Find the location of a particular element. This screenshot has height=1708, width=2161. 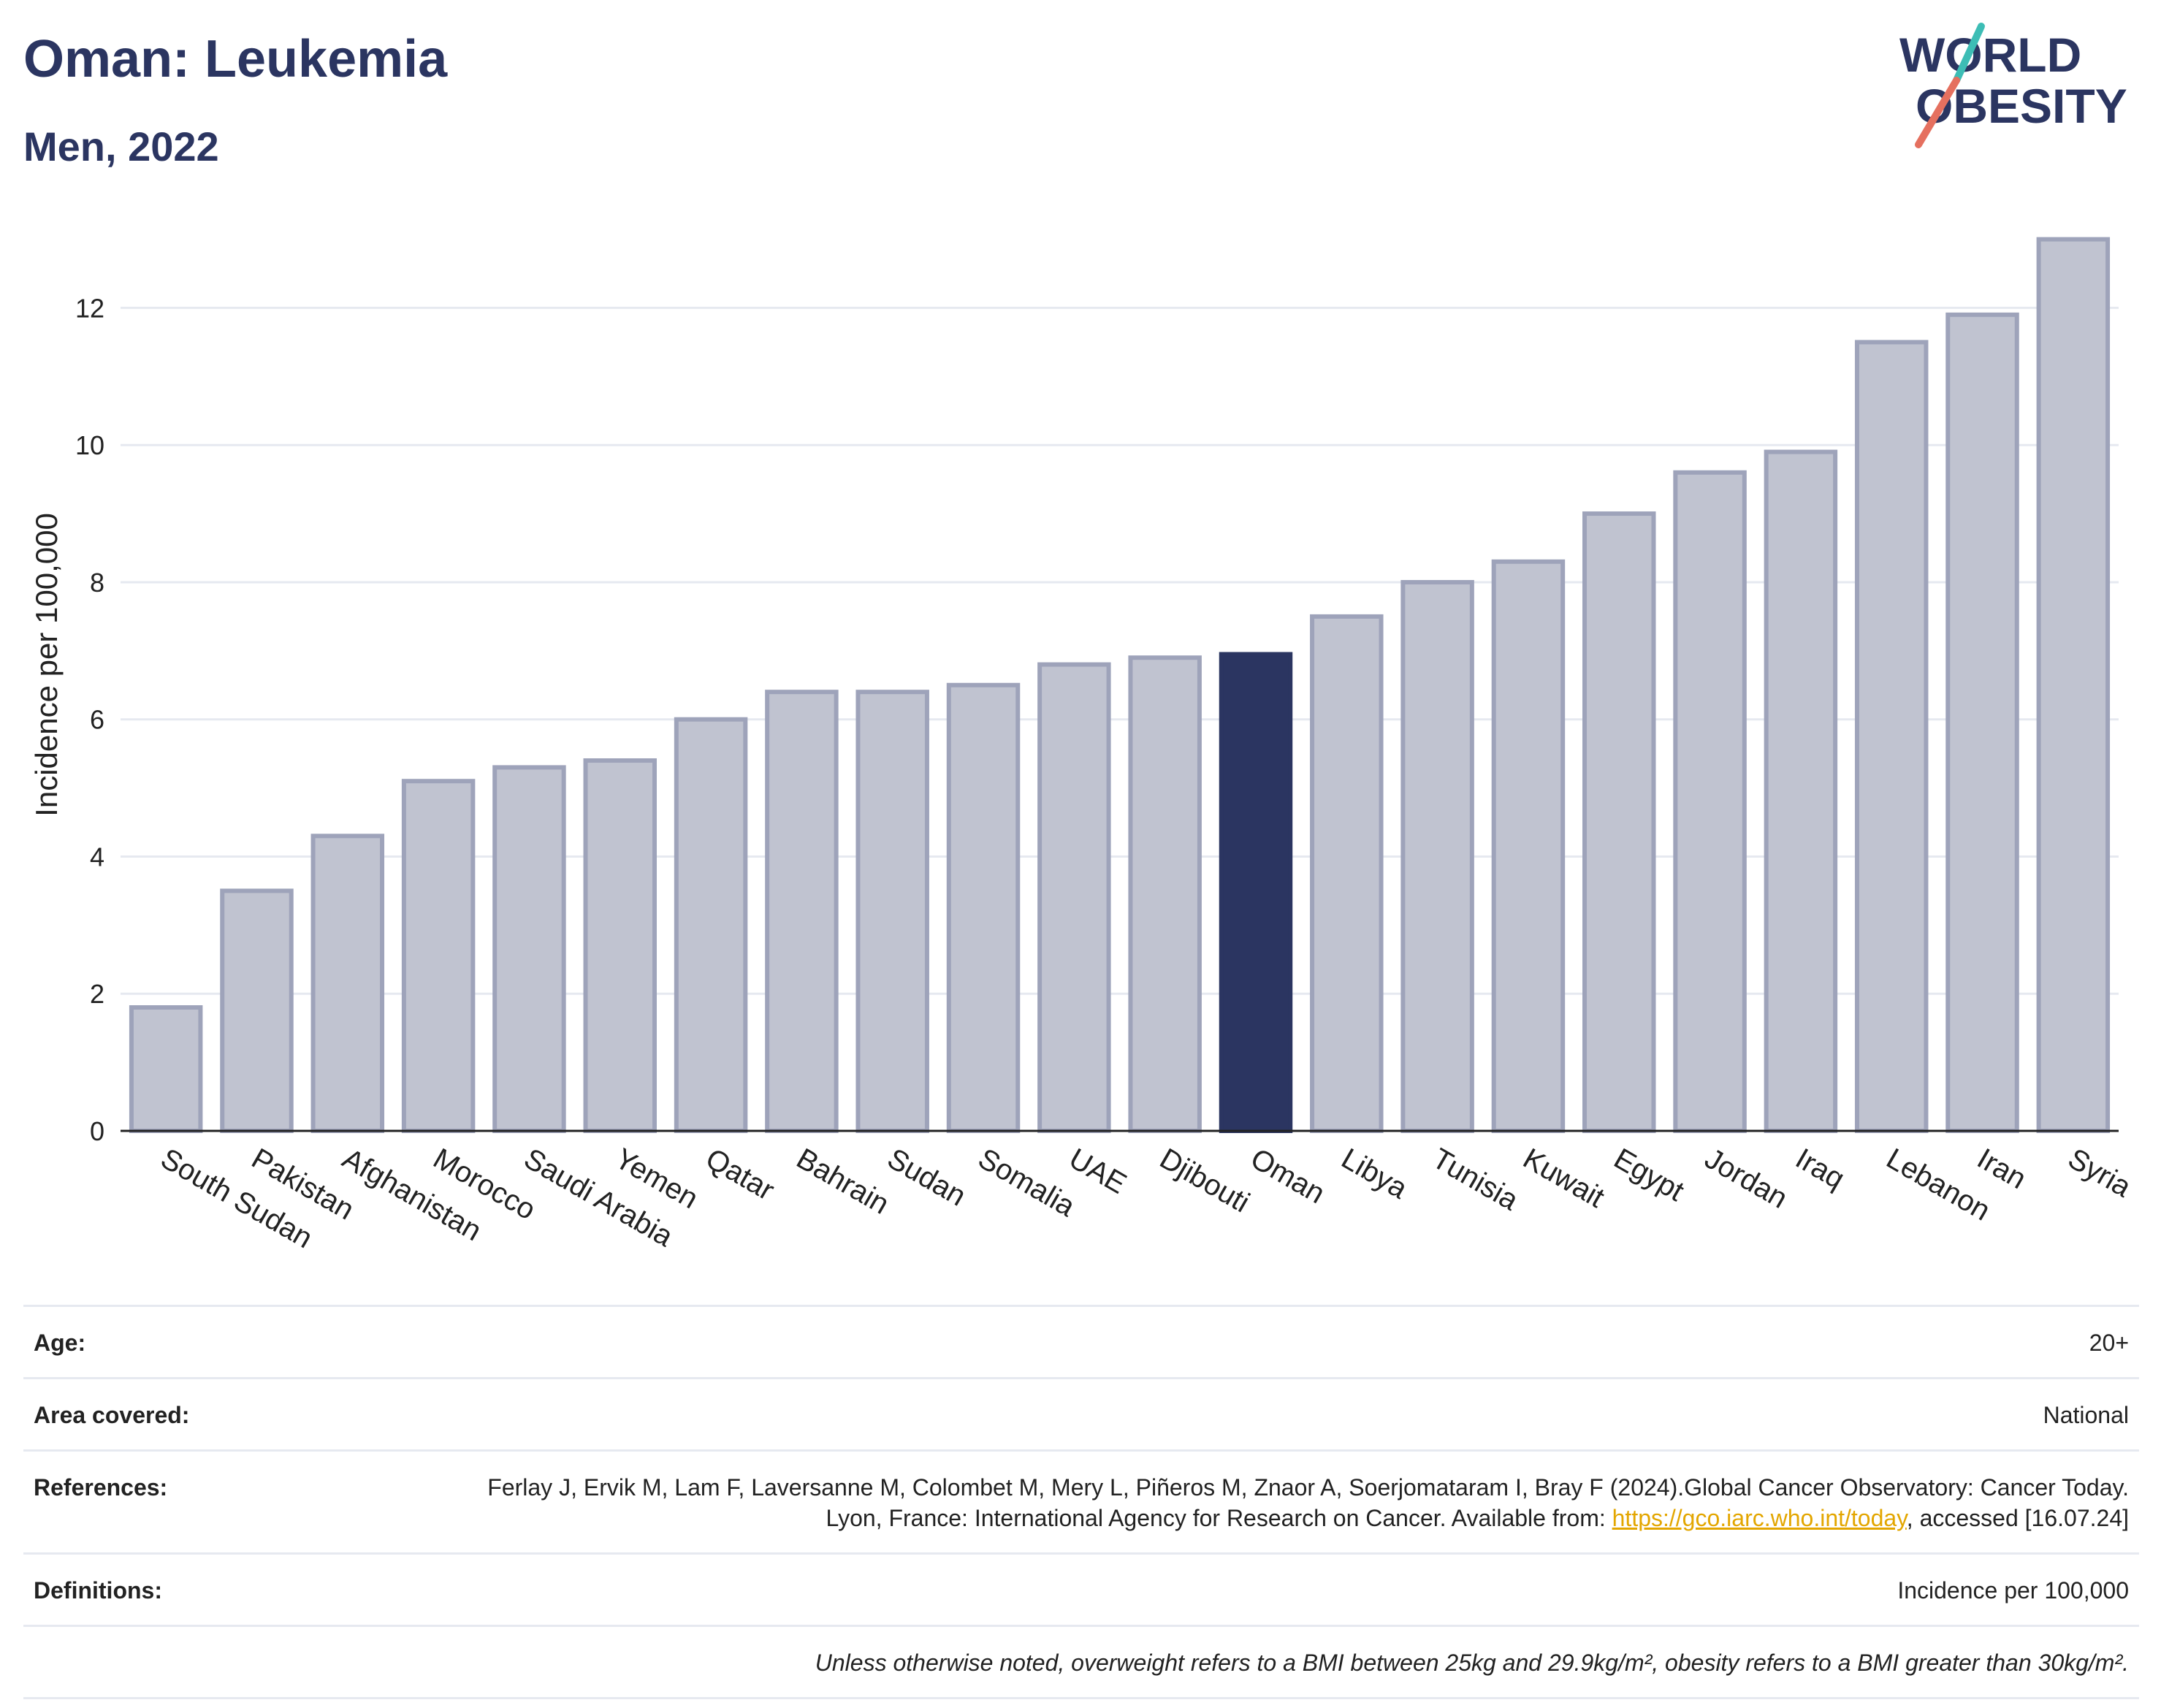

y-tick-label: 2 is located at coordinates (97, 994).